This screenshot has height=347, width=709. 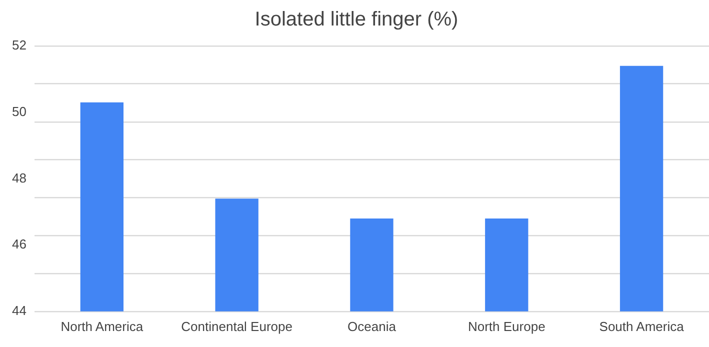 What do you see at coordinates (356, 19) in the screenshot?
I see `chart-title: Isolated little finger (%)` at bounding box center [356, 19].